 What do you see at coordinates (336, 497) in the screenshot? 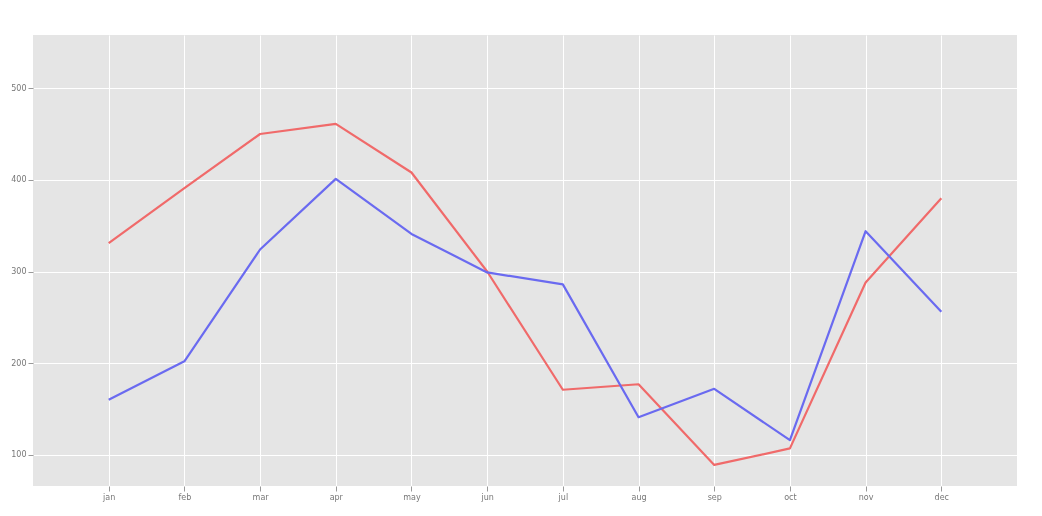
I see `x-tick-label: apr` at bounding box center [336, 497].